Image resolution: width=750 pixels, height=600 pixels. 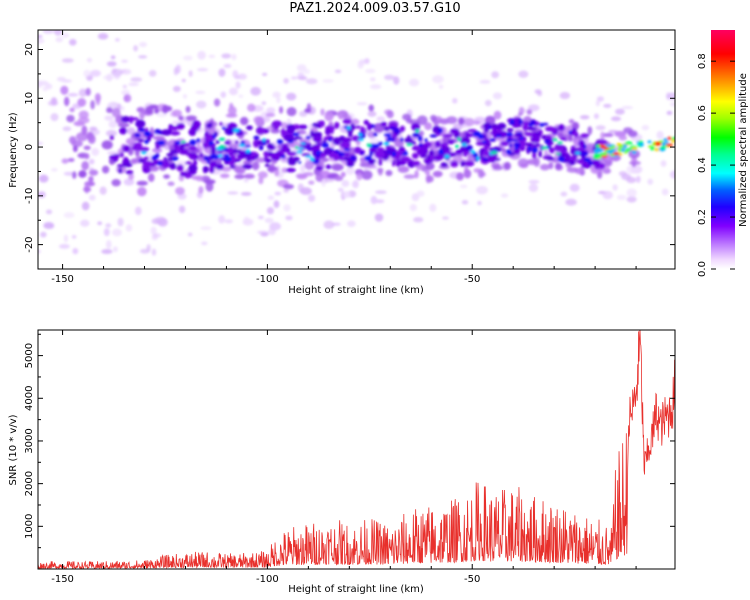 What do you see at coordinates (356, 290) in the screenshot?
I see `spectrogram-xlabel: Height of straight line (km)` at bounding box center [356, 290].